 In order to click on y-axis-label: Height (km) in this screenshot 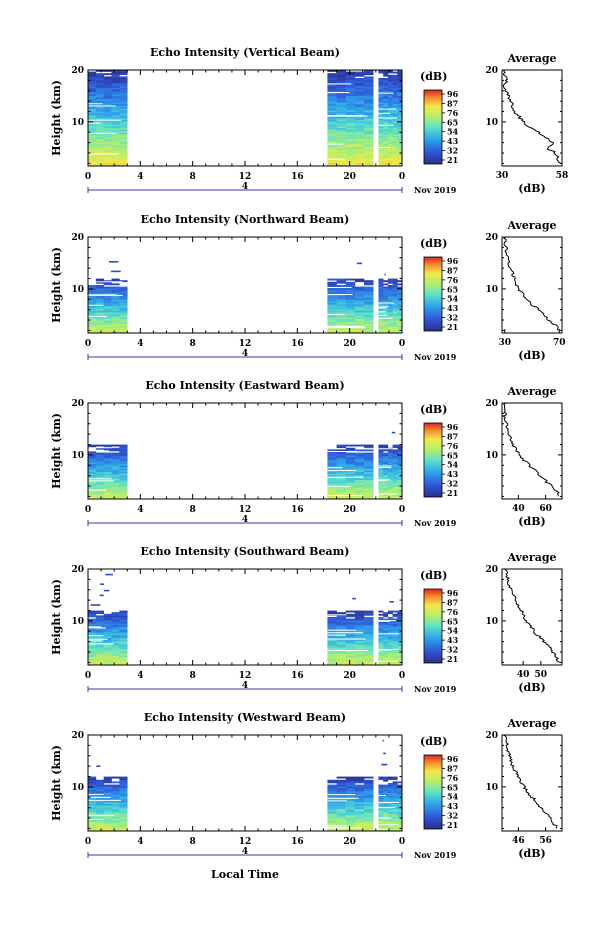, I will do `click(56, 617)`.